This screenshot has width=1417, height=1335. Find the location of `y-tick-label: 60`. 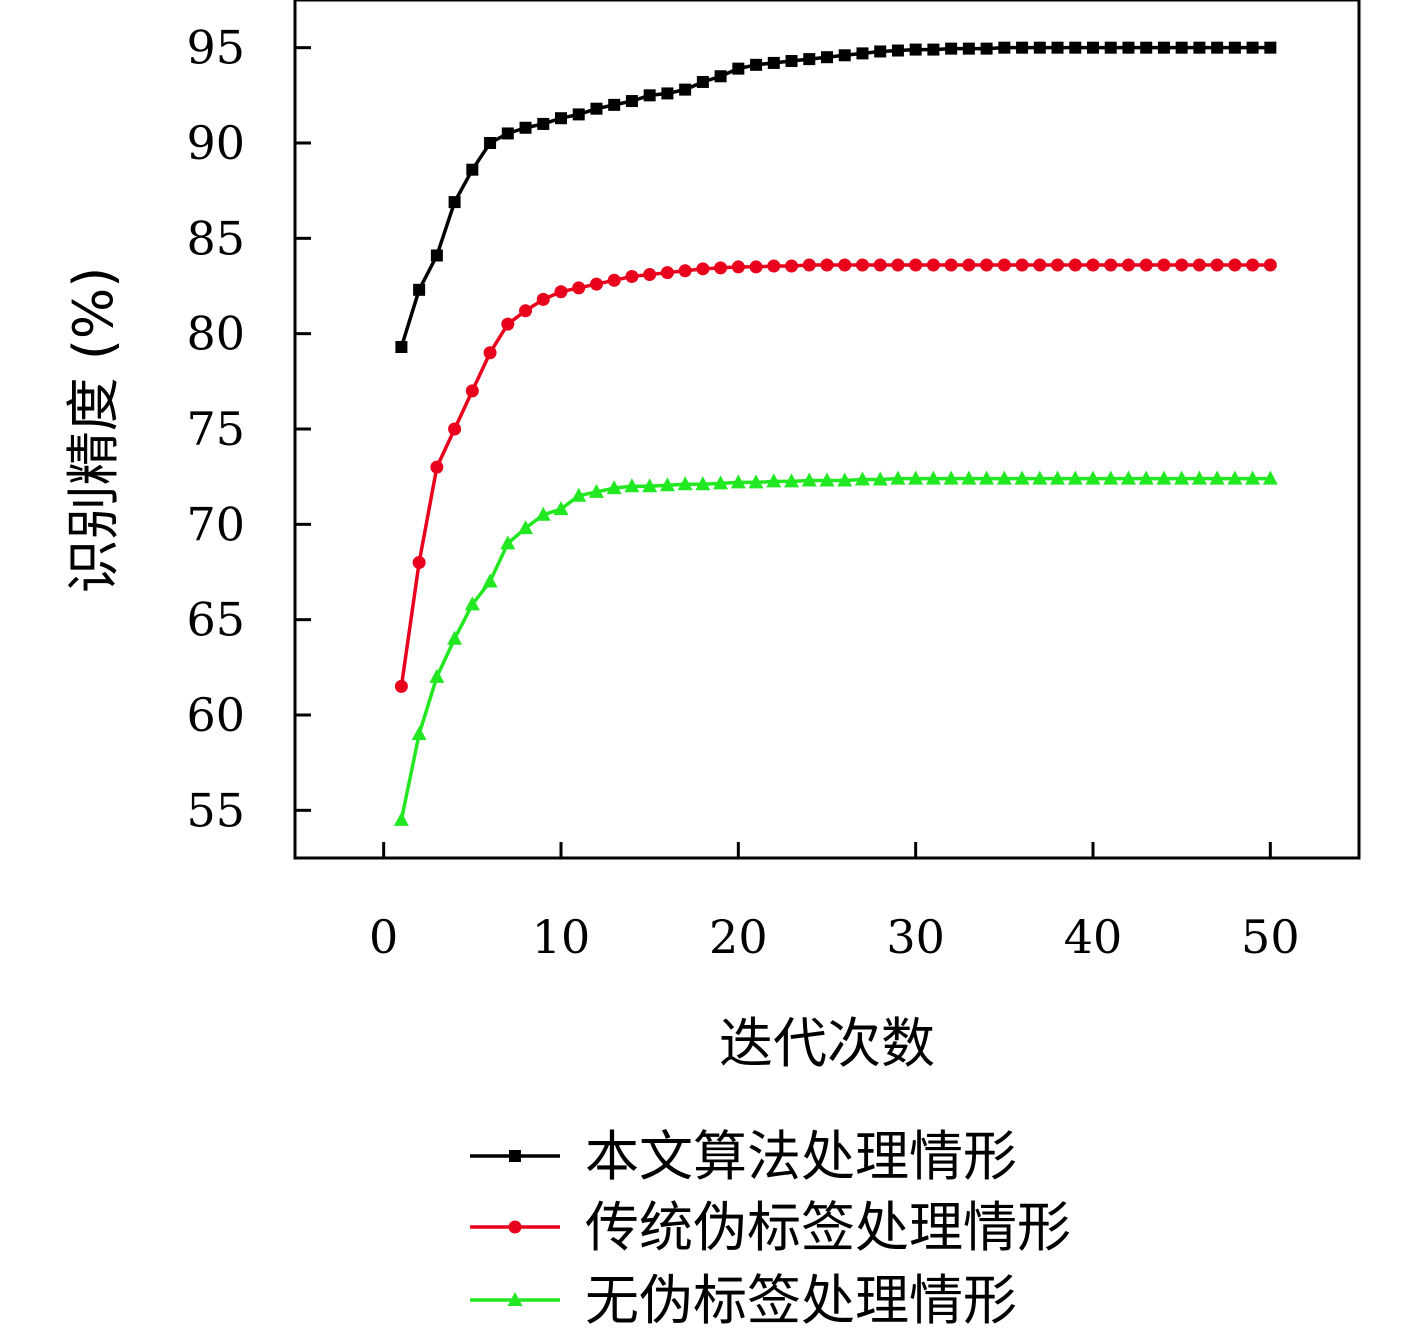

y-tick-label: 60 is located at coordinates (215, 715).